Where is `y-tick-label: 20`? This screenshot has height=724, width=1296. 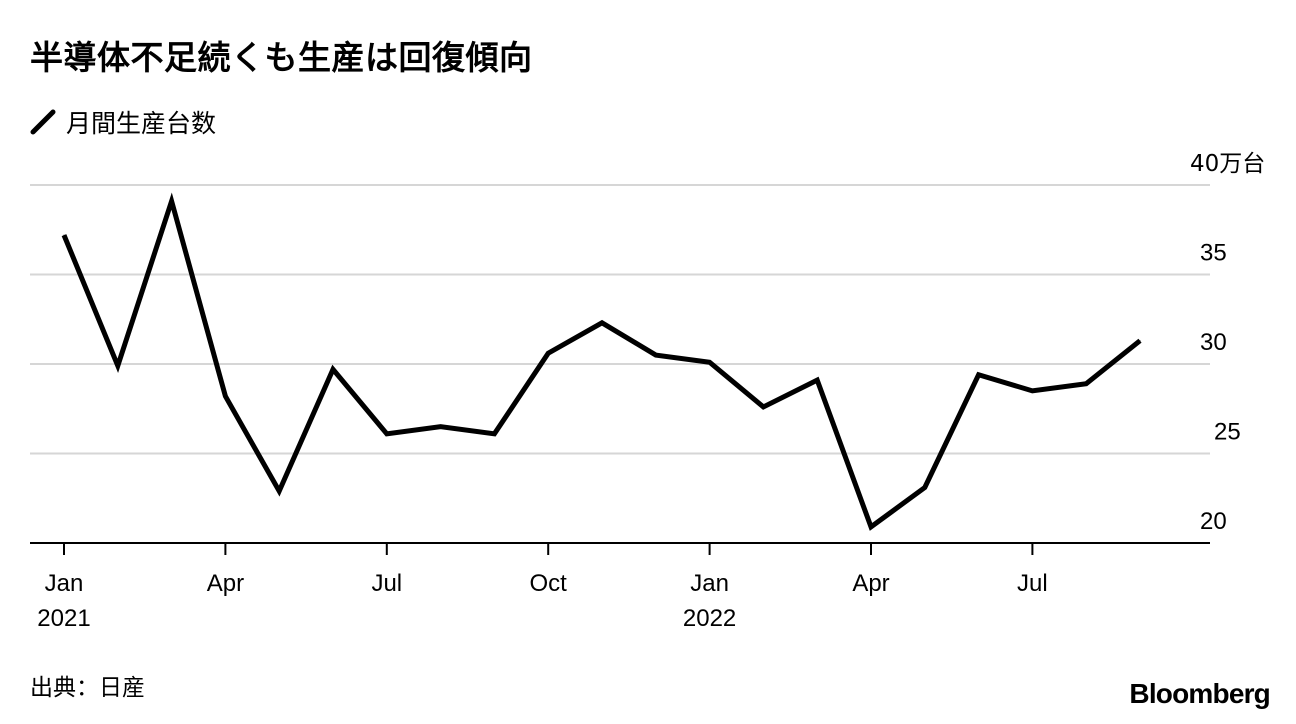
y-tick-label: 20 is located at coordinates (1213, 521).